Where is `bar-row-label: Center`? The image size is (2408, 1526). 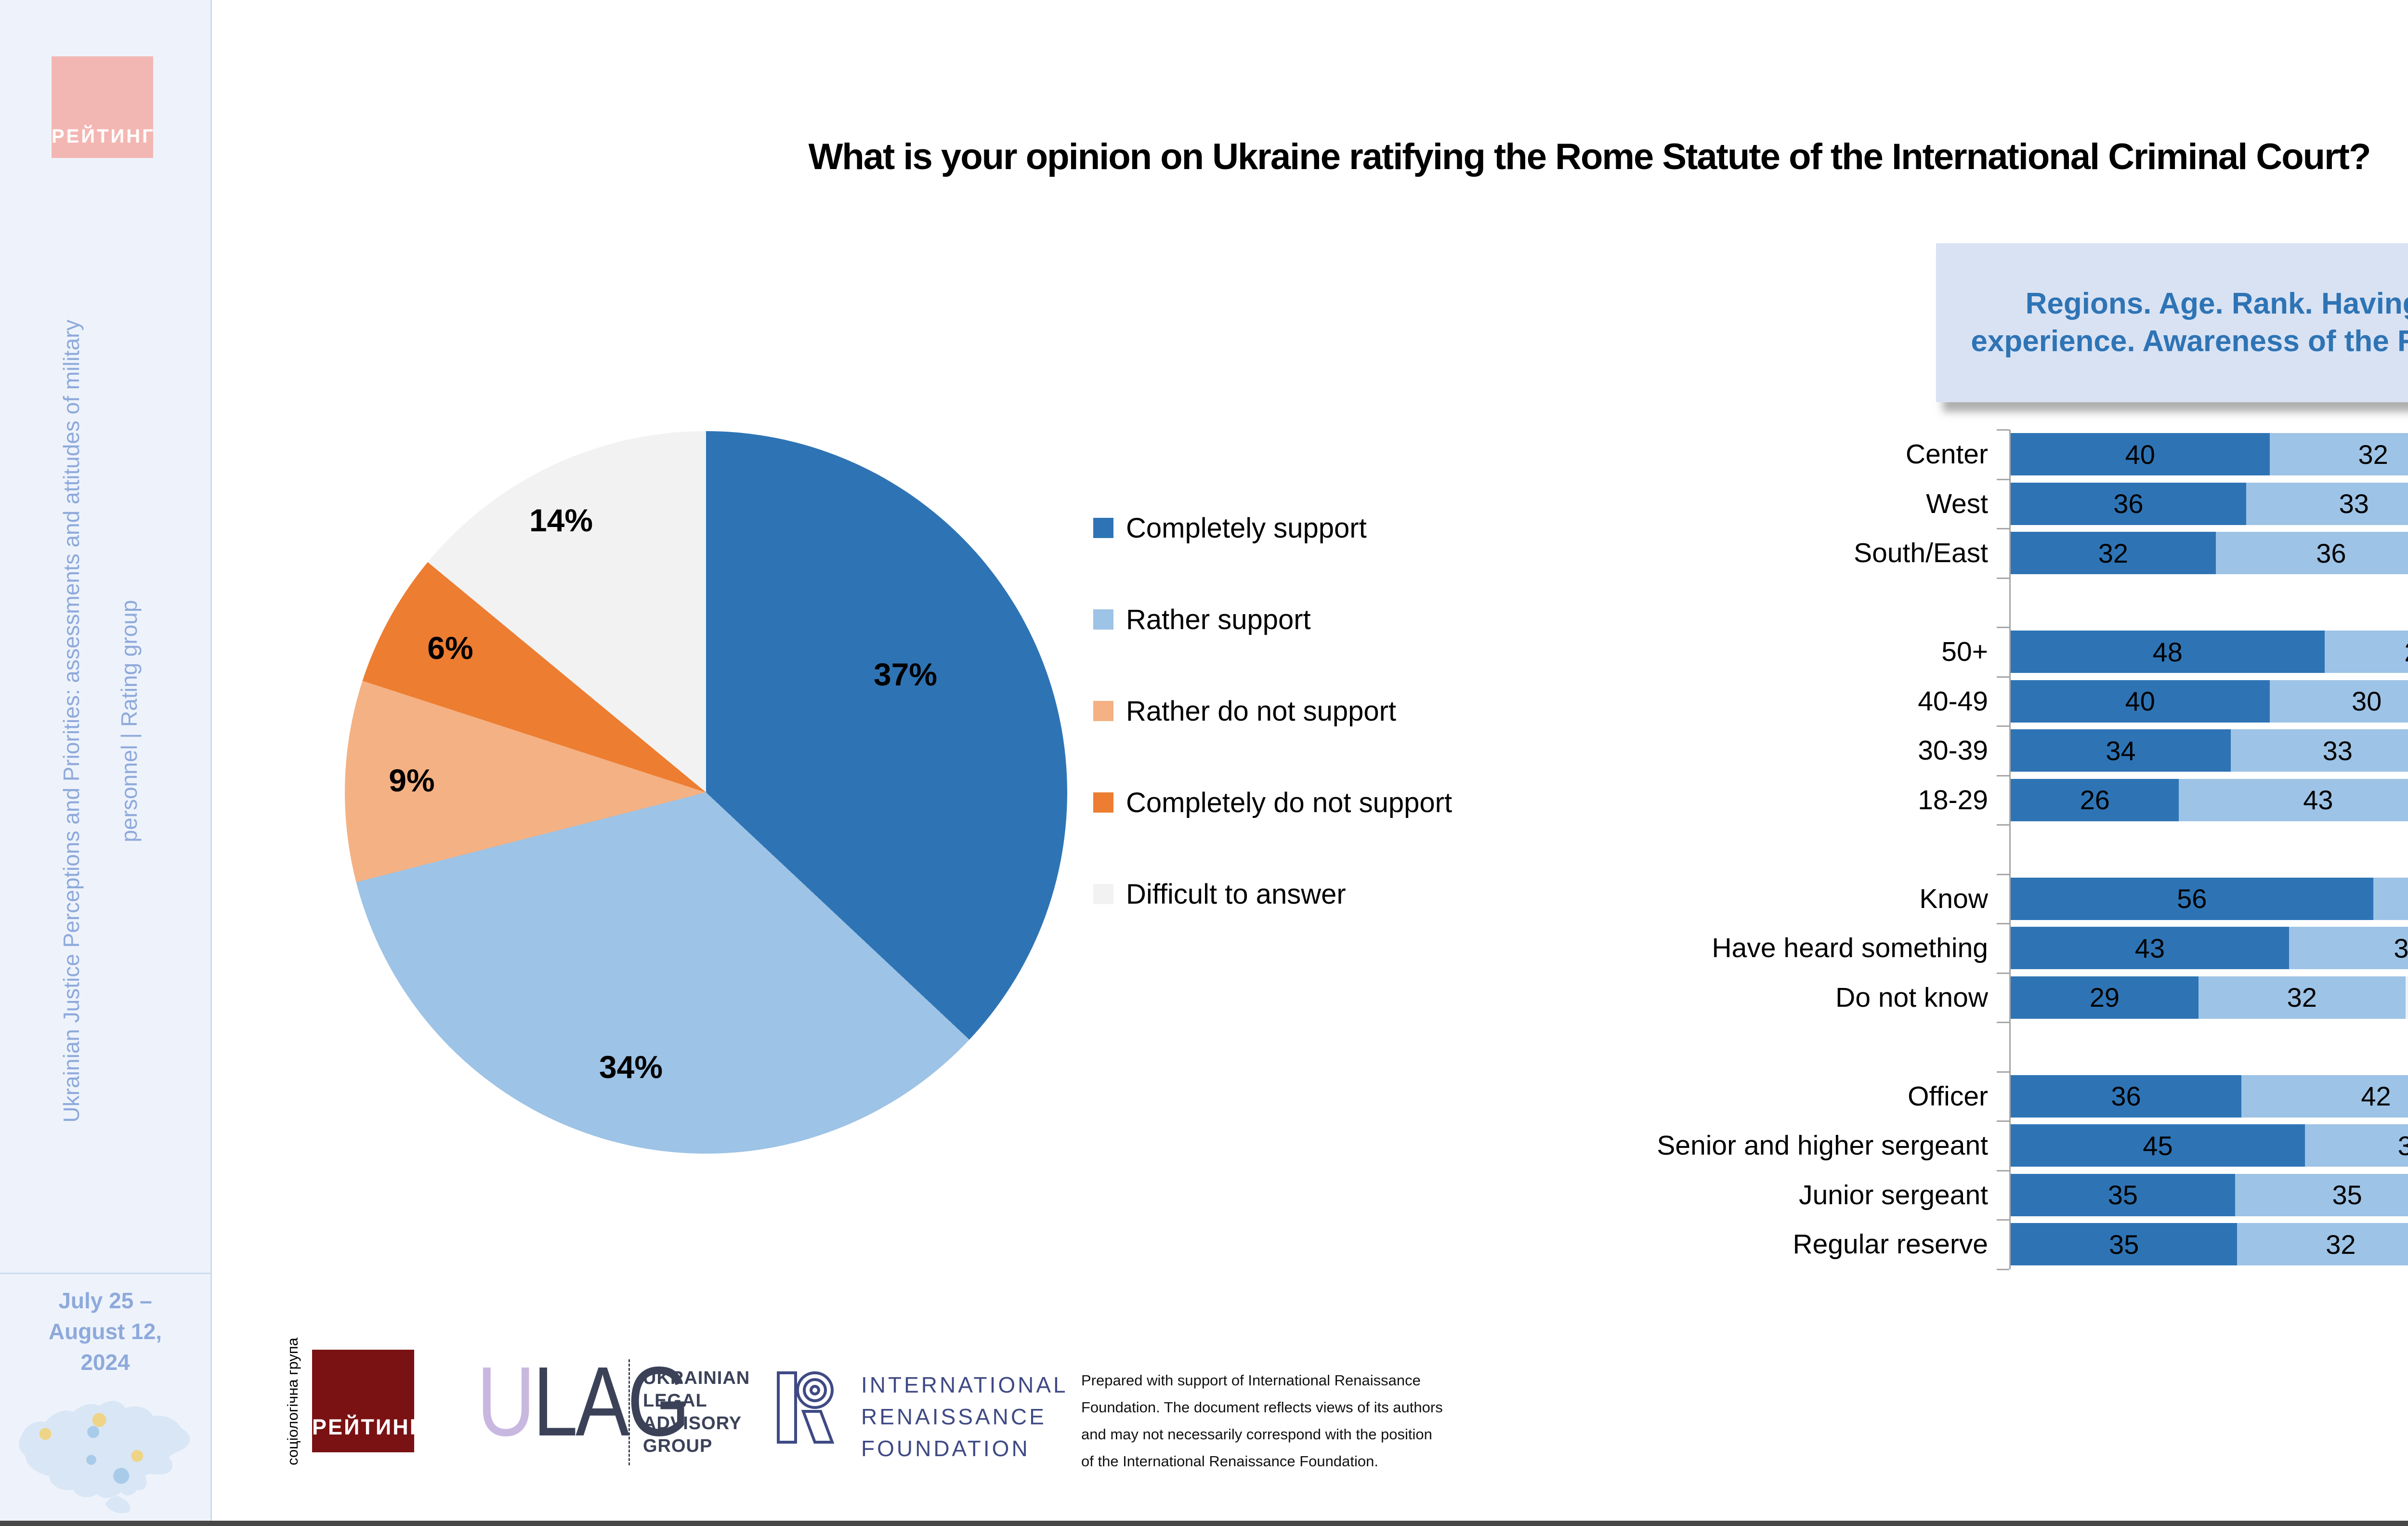
bar-row-label: Center is located at coordinates (1946, 454).